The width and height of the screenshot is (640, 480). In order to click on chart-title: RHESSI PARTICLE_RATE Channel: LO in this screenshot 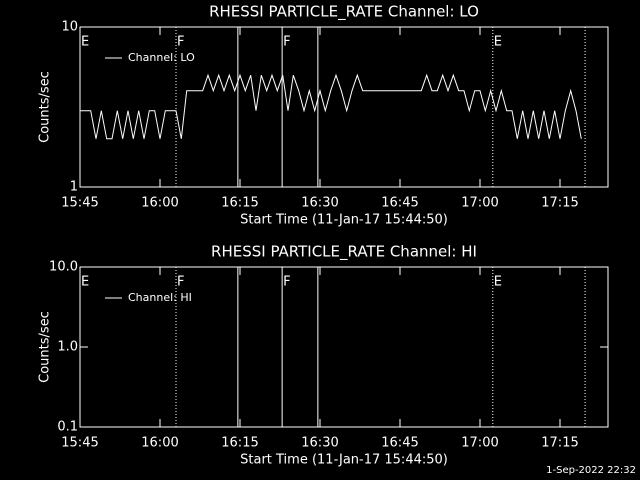, I will do `click(344, 12)`.